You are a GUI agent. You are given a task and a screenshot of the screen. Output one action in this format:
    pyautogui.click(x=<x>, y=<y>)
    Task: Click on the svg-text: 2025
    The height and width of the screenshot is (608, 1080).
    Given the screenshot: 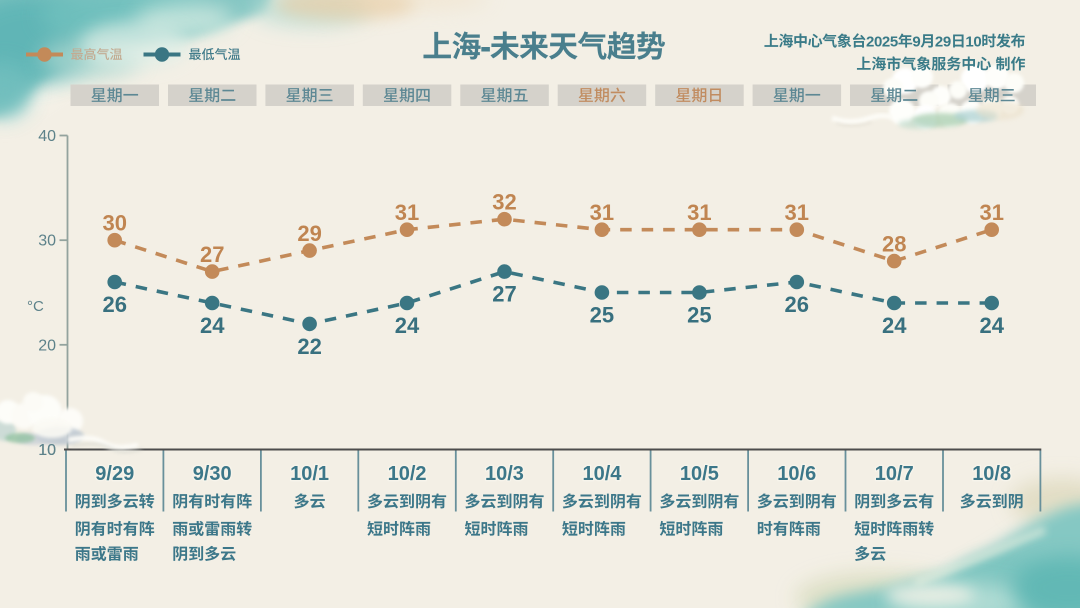 What is the action you would take?
    pyautogui.click(x=882, y=41)
    